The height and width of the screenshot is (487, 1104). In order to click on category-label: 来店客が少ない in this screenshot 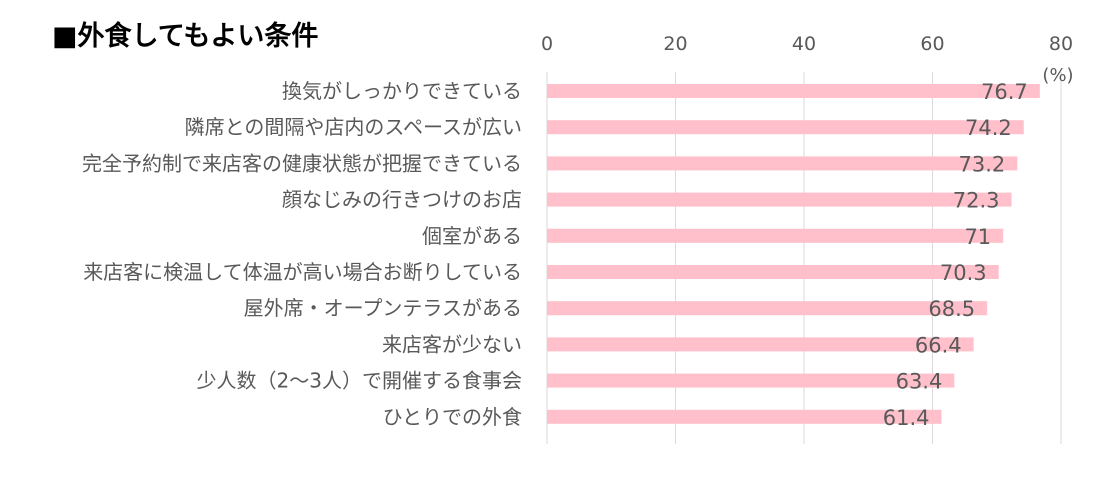, I will do `click(452, 344)`.